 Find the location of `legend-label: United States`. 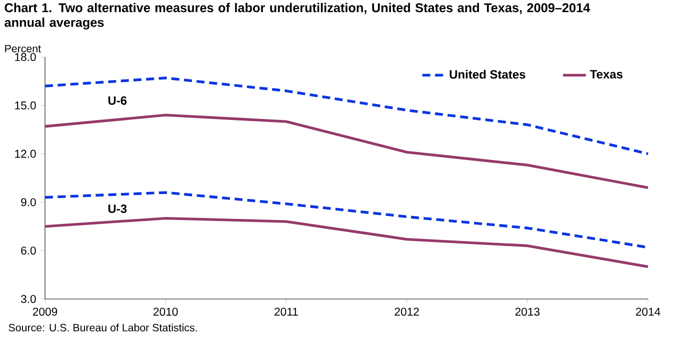

legend-label: United States is located at coordinates (488, 74).